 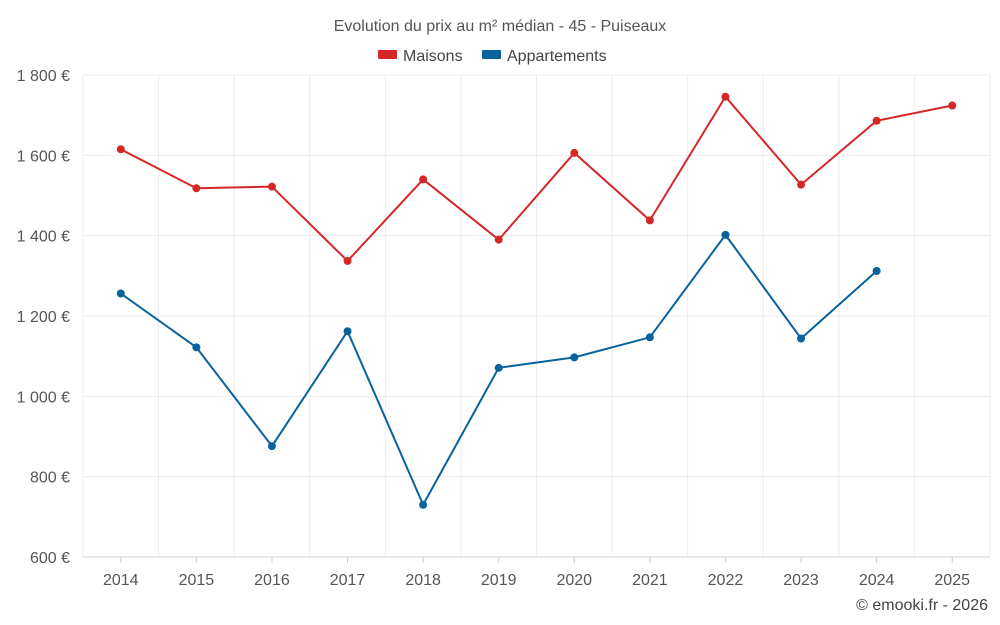 I want to click on y-tick-label: 1 600 €, so click(x=43, y=156).